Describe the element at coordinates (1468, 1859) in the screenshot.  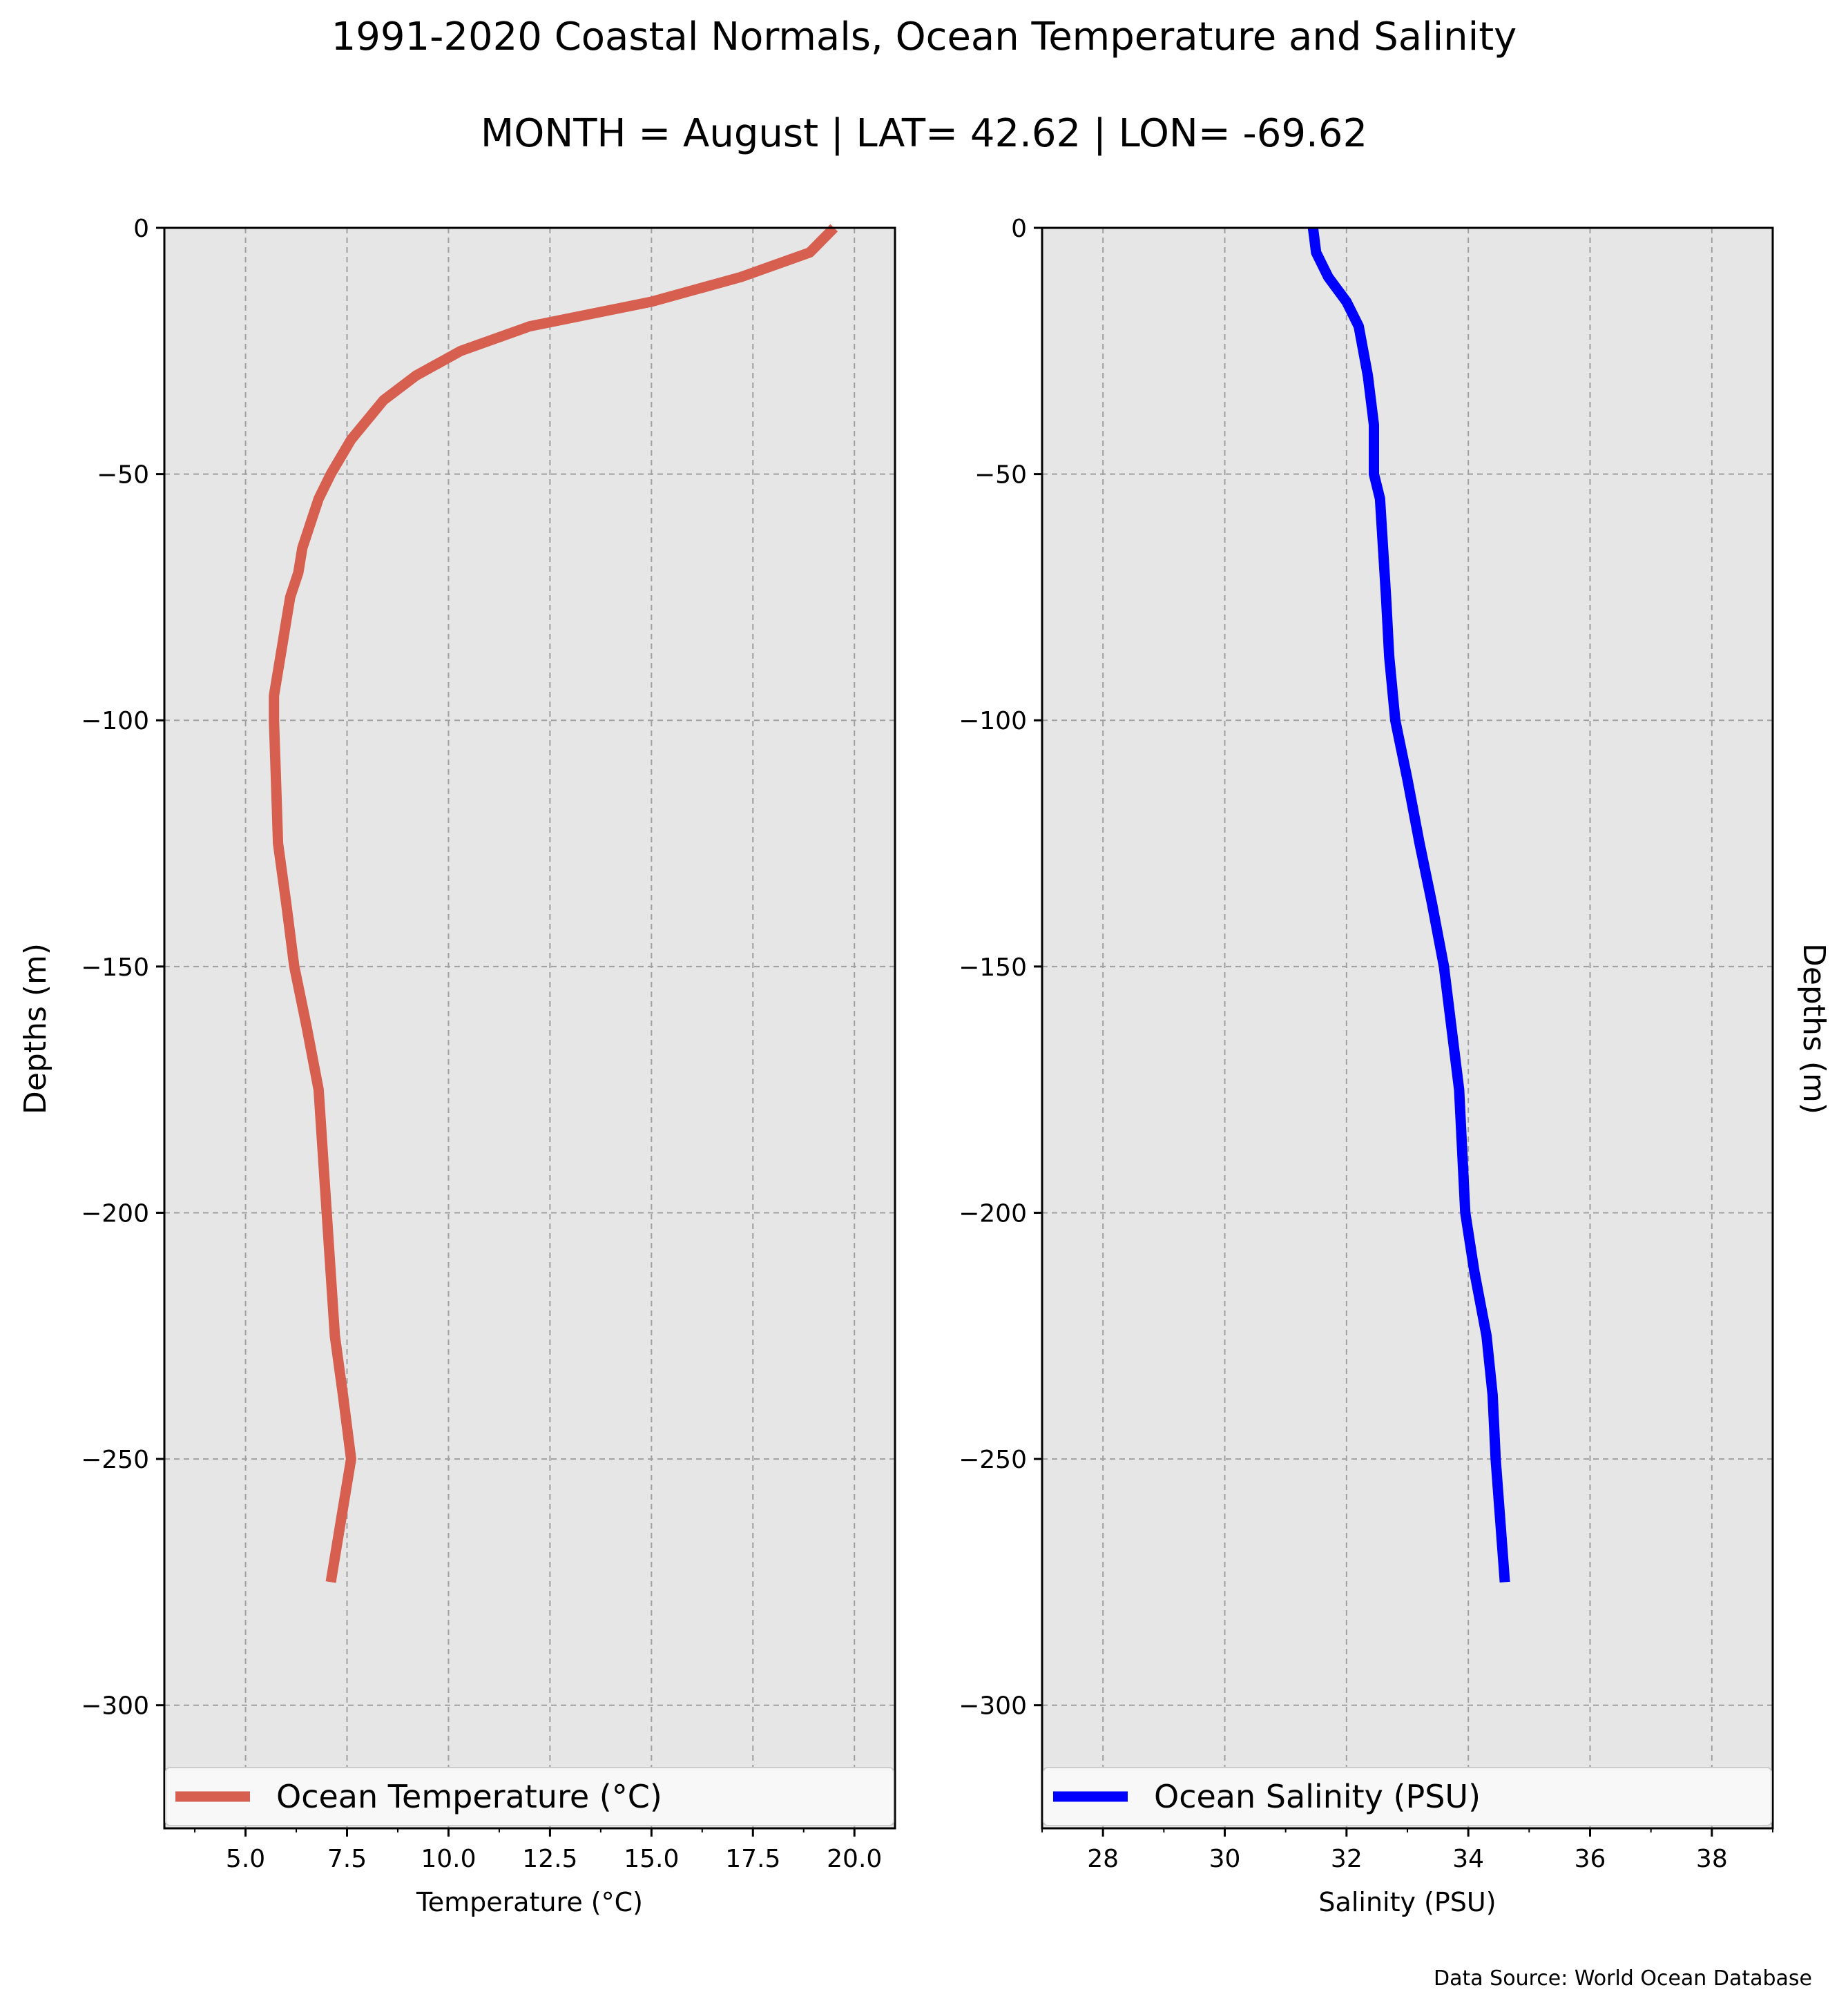
I see `x-tick-label: 34` at that location.